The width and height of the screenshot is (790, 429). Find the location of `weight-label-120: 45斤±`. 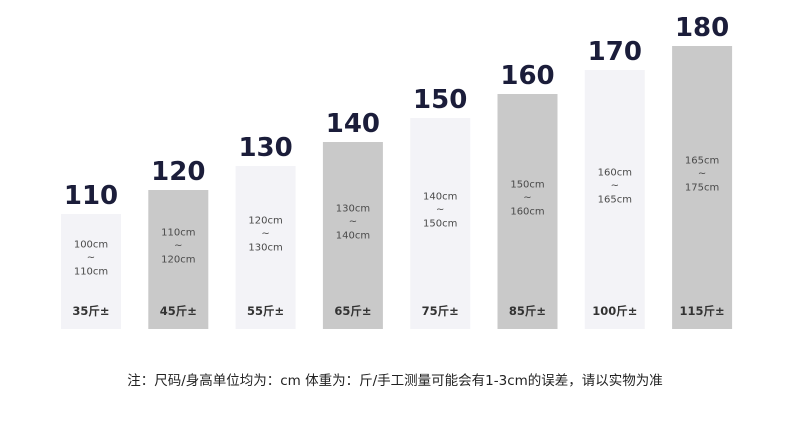

weight-label-120: 45斤± is located at coordinates (178, 311).